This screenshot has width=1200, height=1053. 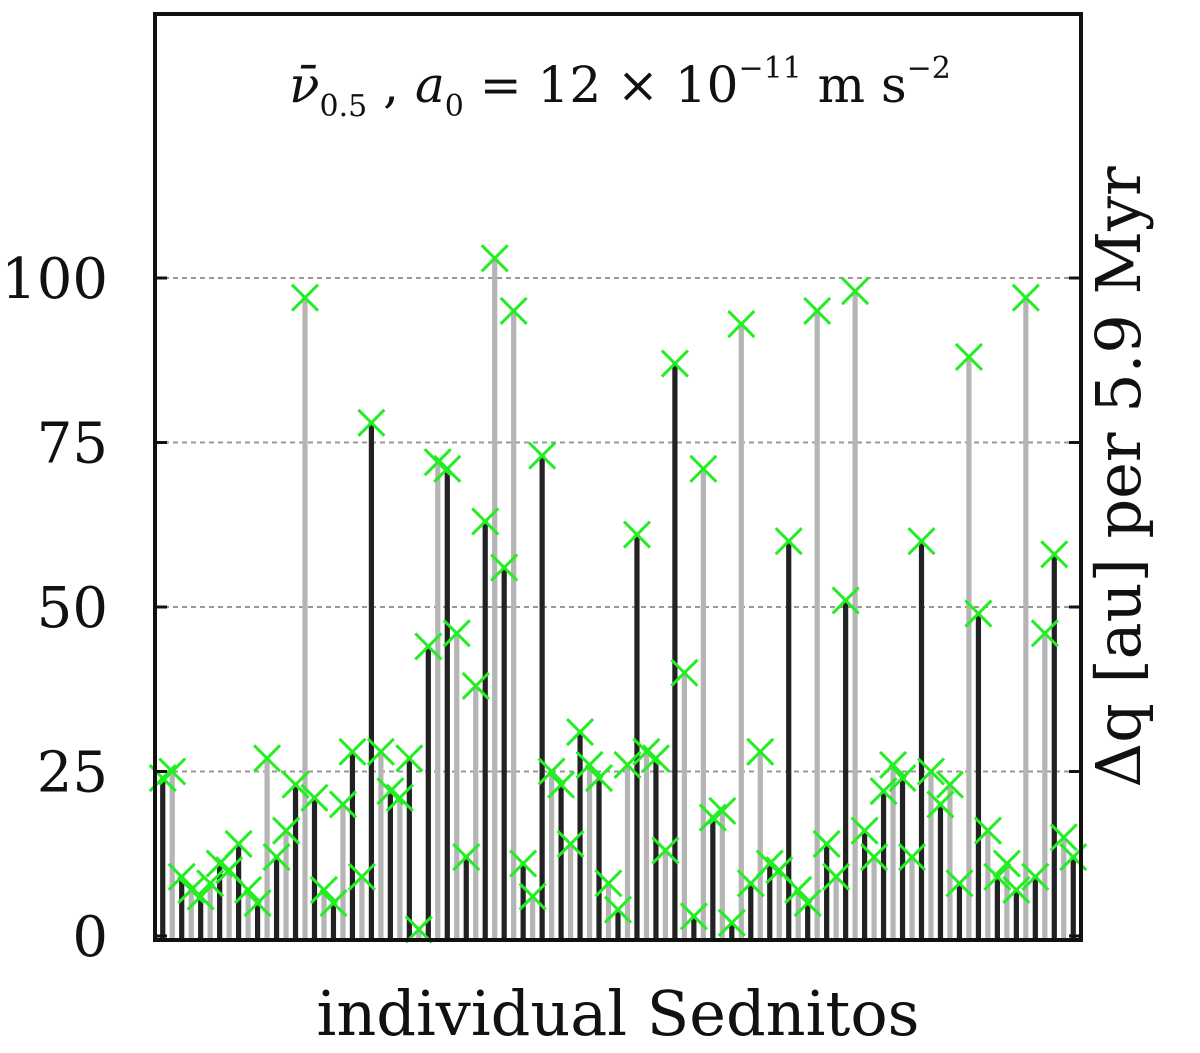 I want to click on y-axis-label: Δq [au] per 5.9 Myr, so click(x=1118, y=477).